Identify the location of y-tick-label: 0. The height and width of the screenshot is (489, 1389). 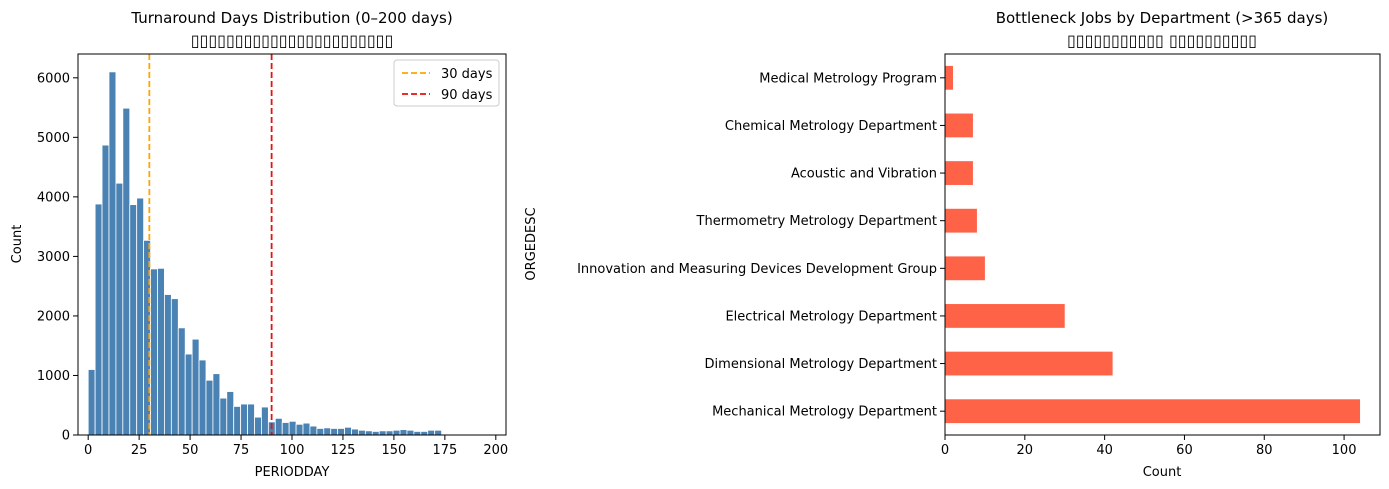
(66, 436).